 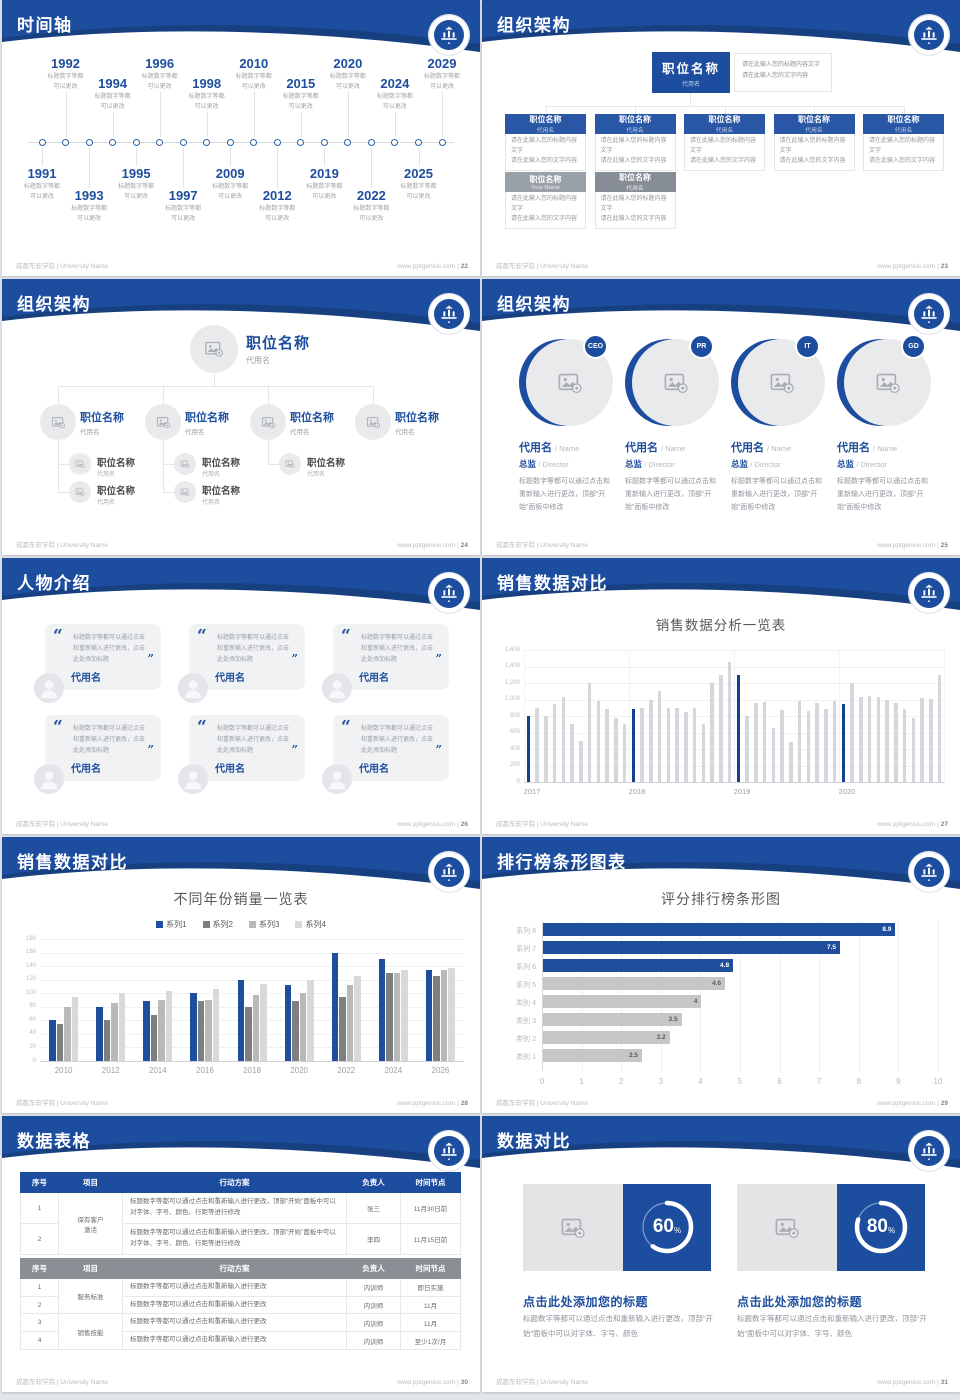 What do you see at coordinates (116, 466) in the screenshot?
I see `org-sub: 职位名称 代用名` at bounding box center [116, 466].